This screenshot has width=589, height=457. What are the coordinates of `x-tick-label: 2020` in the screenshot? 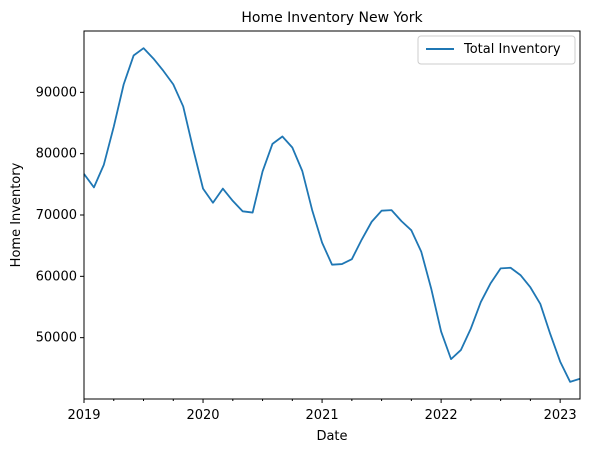 It's located at (202, 415).